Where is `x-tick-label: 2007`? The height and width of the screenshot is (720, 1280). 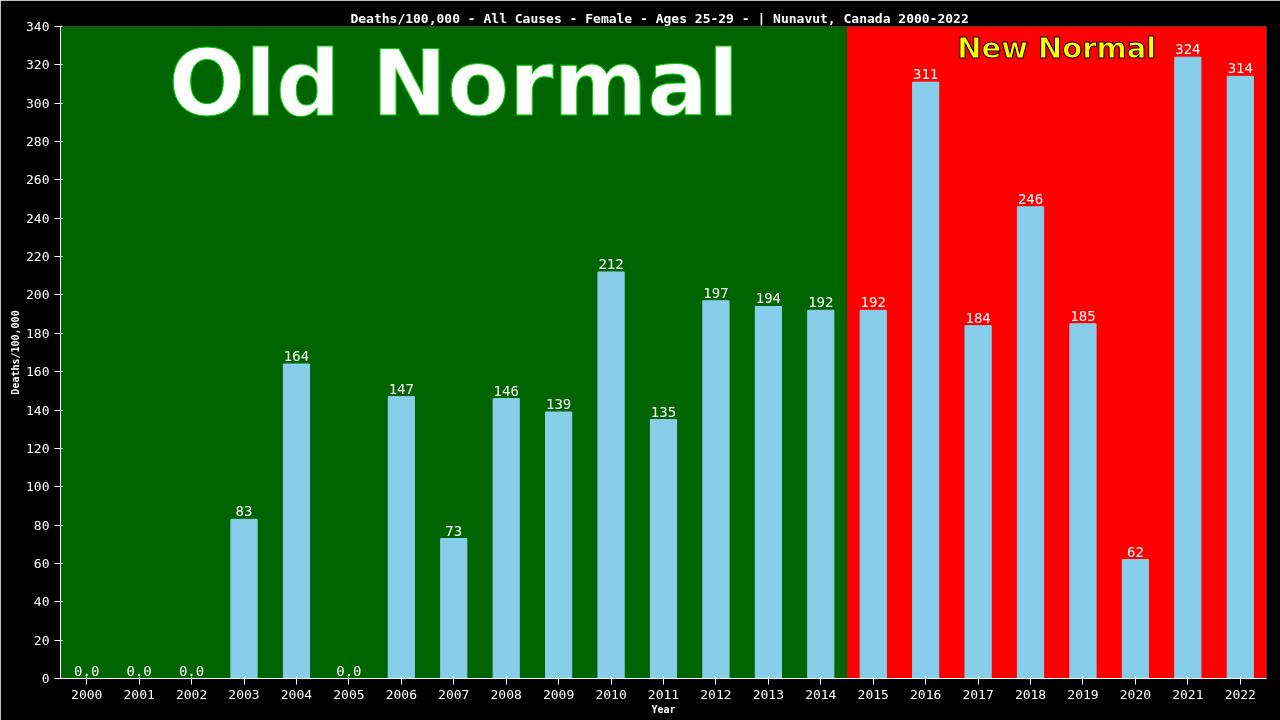
x-tick-label: 2007 is located at coordinates (454, 694).